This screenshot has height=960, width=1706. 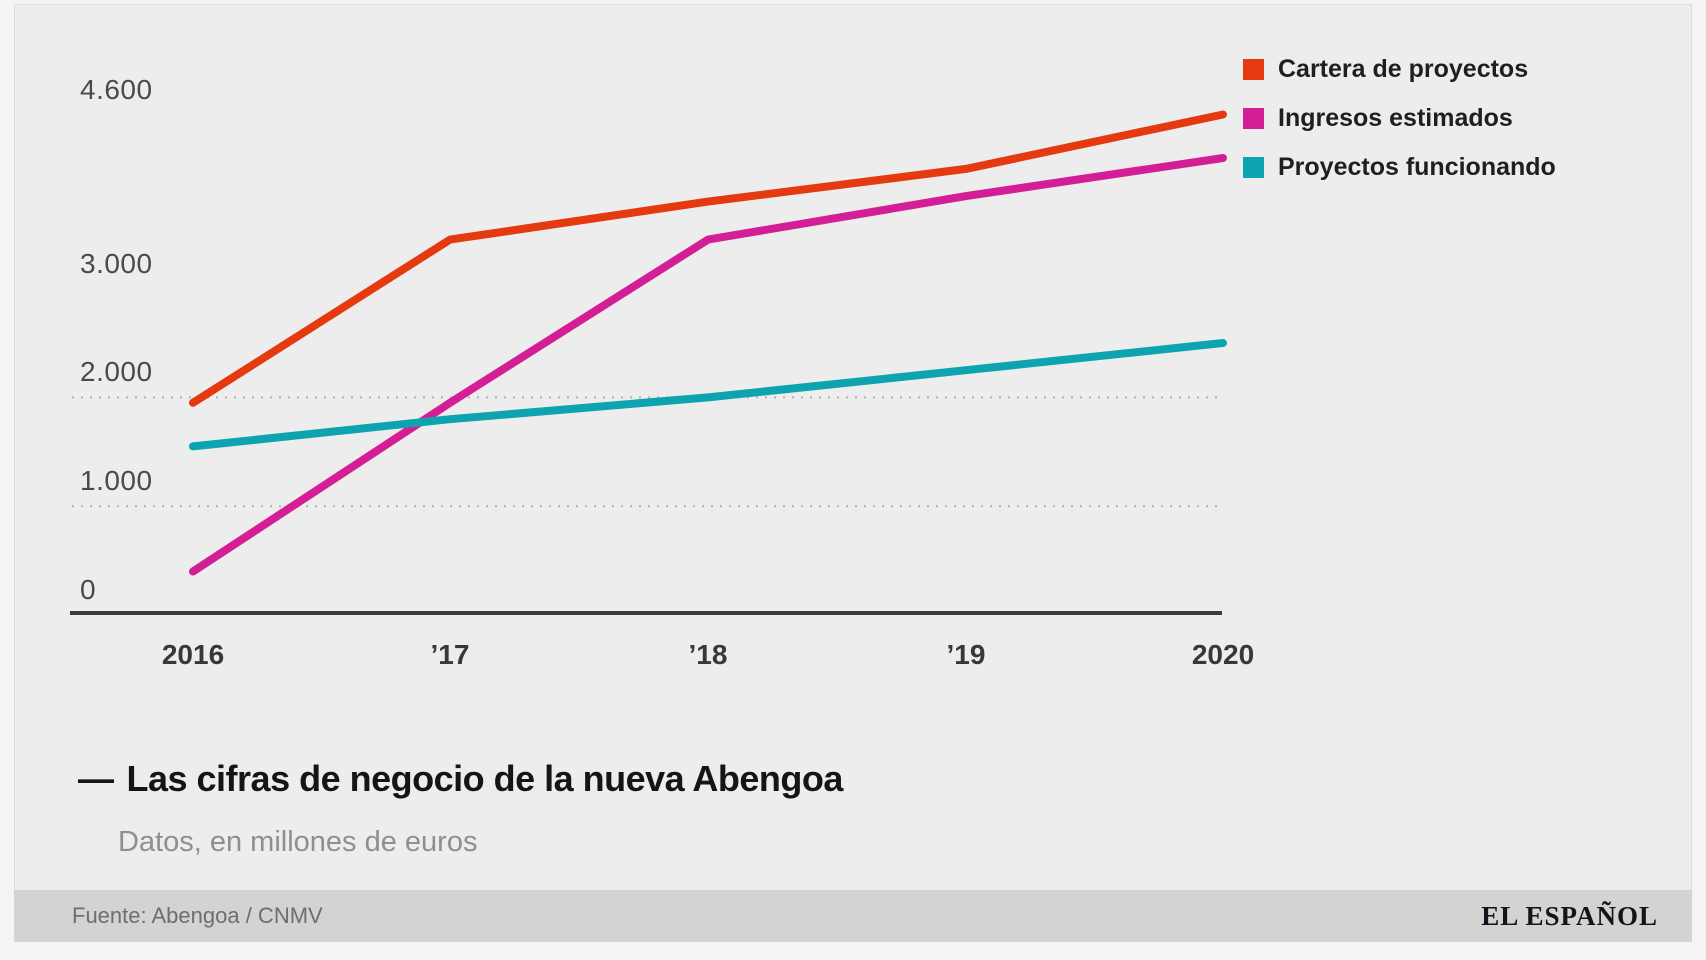 What do you see at coordinates (116, 263) in the screenshot?
I see `y-tick-label: 3.000` at bounding box center [116, 263].